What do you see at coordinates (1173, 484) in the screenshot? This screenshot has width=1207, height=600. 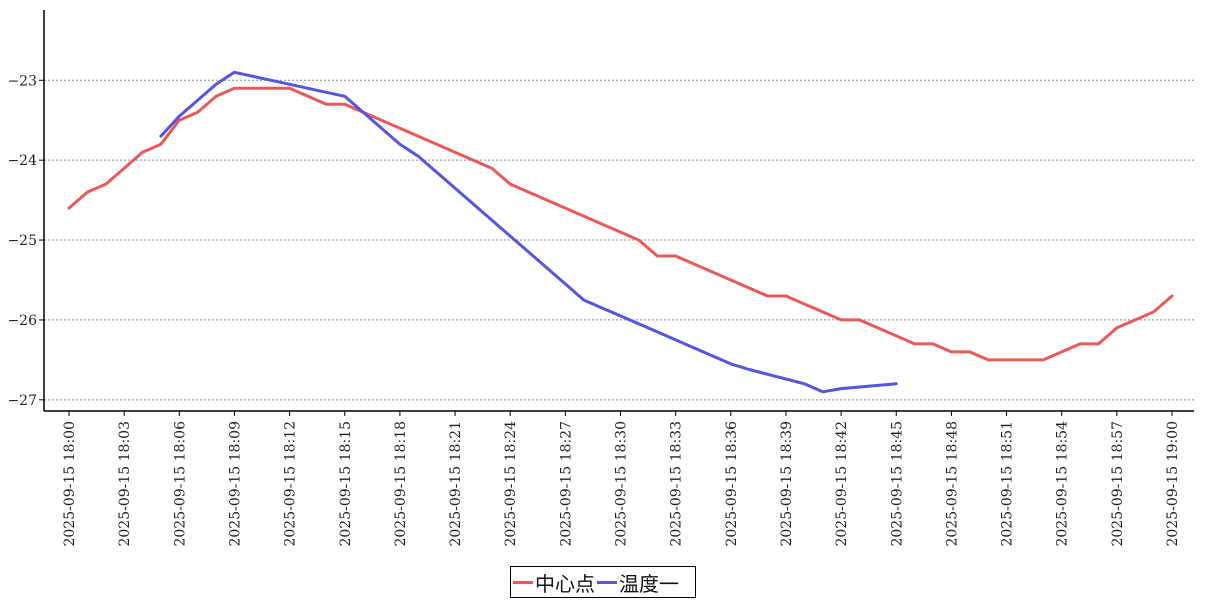 I see `x-tick-label: 2025-09-15 19:00` at bounding box center [1173, 484].